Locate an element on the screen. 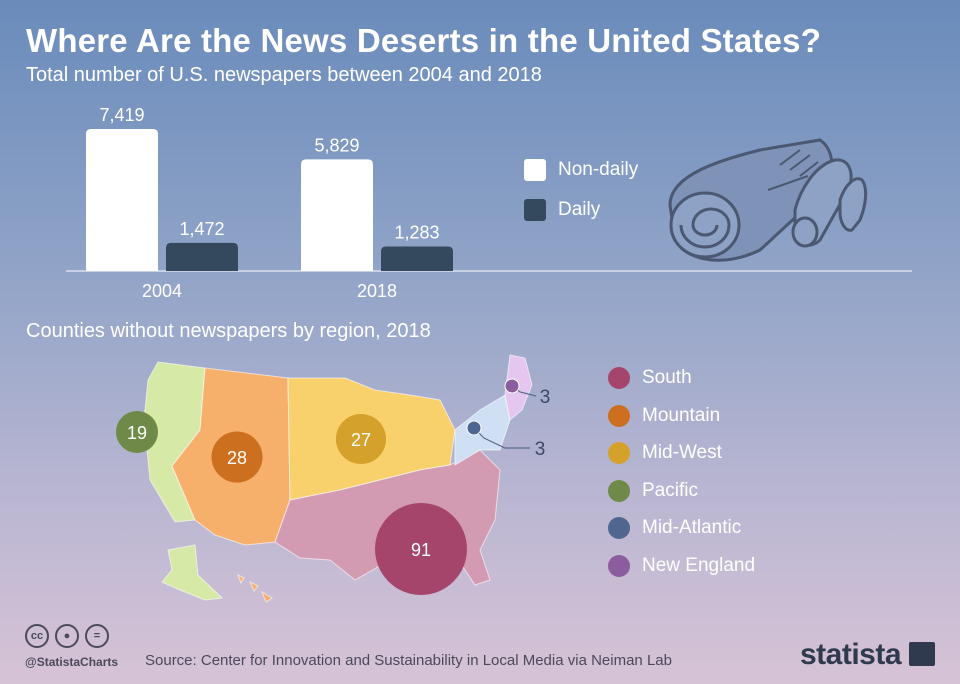 The width and height of the screenshot is (960, 684). legend-item-daily: Daily is located at coordinates (562, 210).